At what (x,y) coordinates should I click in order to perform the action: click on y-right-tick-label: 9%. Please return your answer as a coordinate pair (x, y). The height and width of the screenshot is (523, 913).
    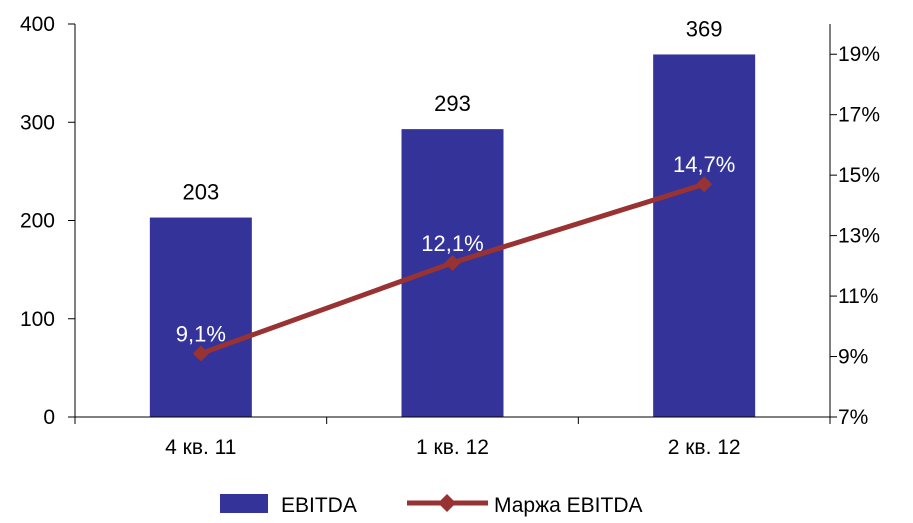
    Looking at the image, I should click on (853, 357).